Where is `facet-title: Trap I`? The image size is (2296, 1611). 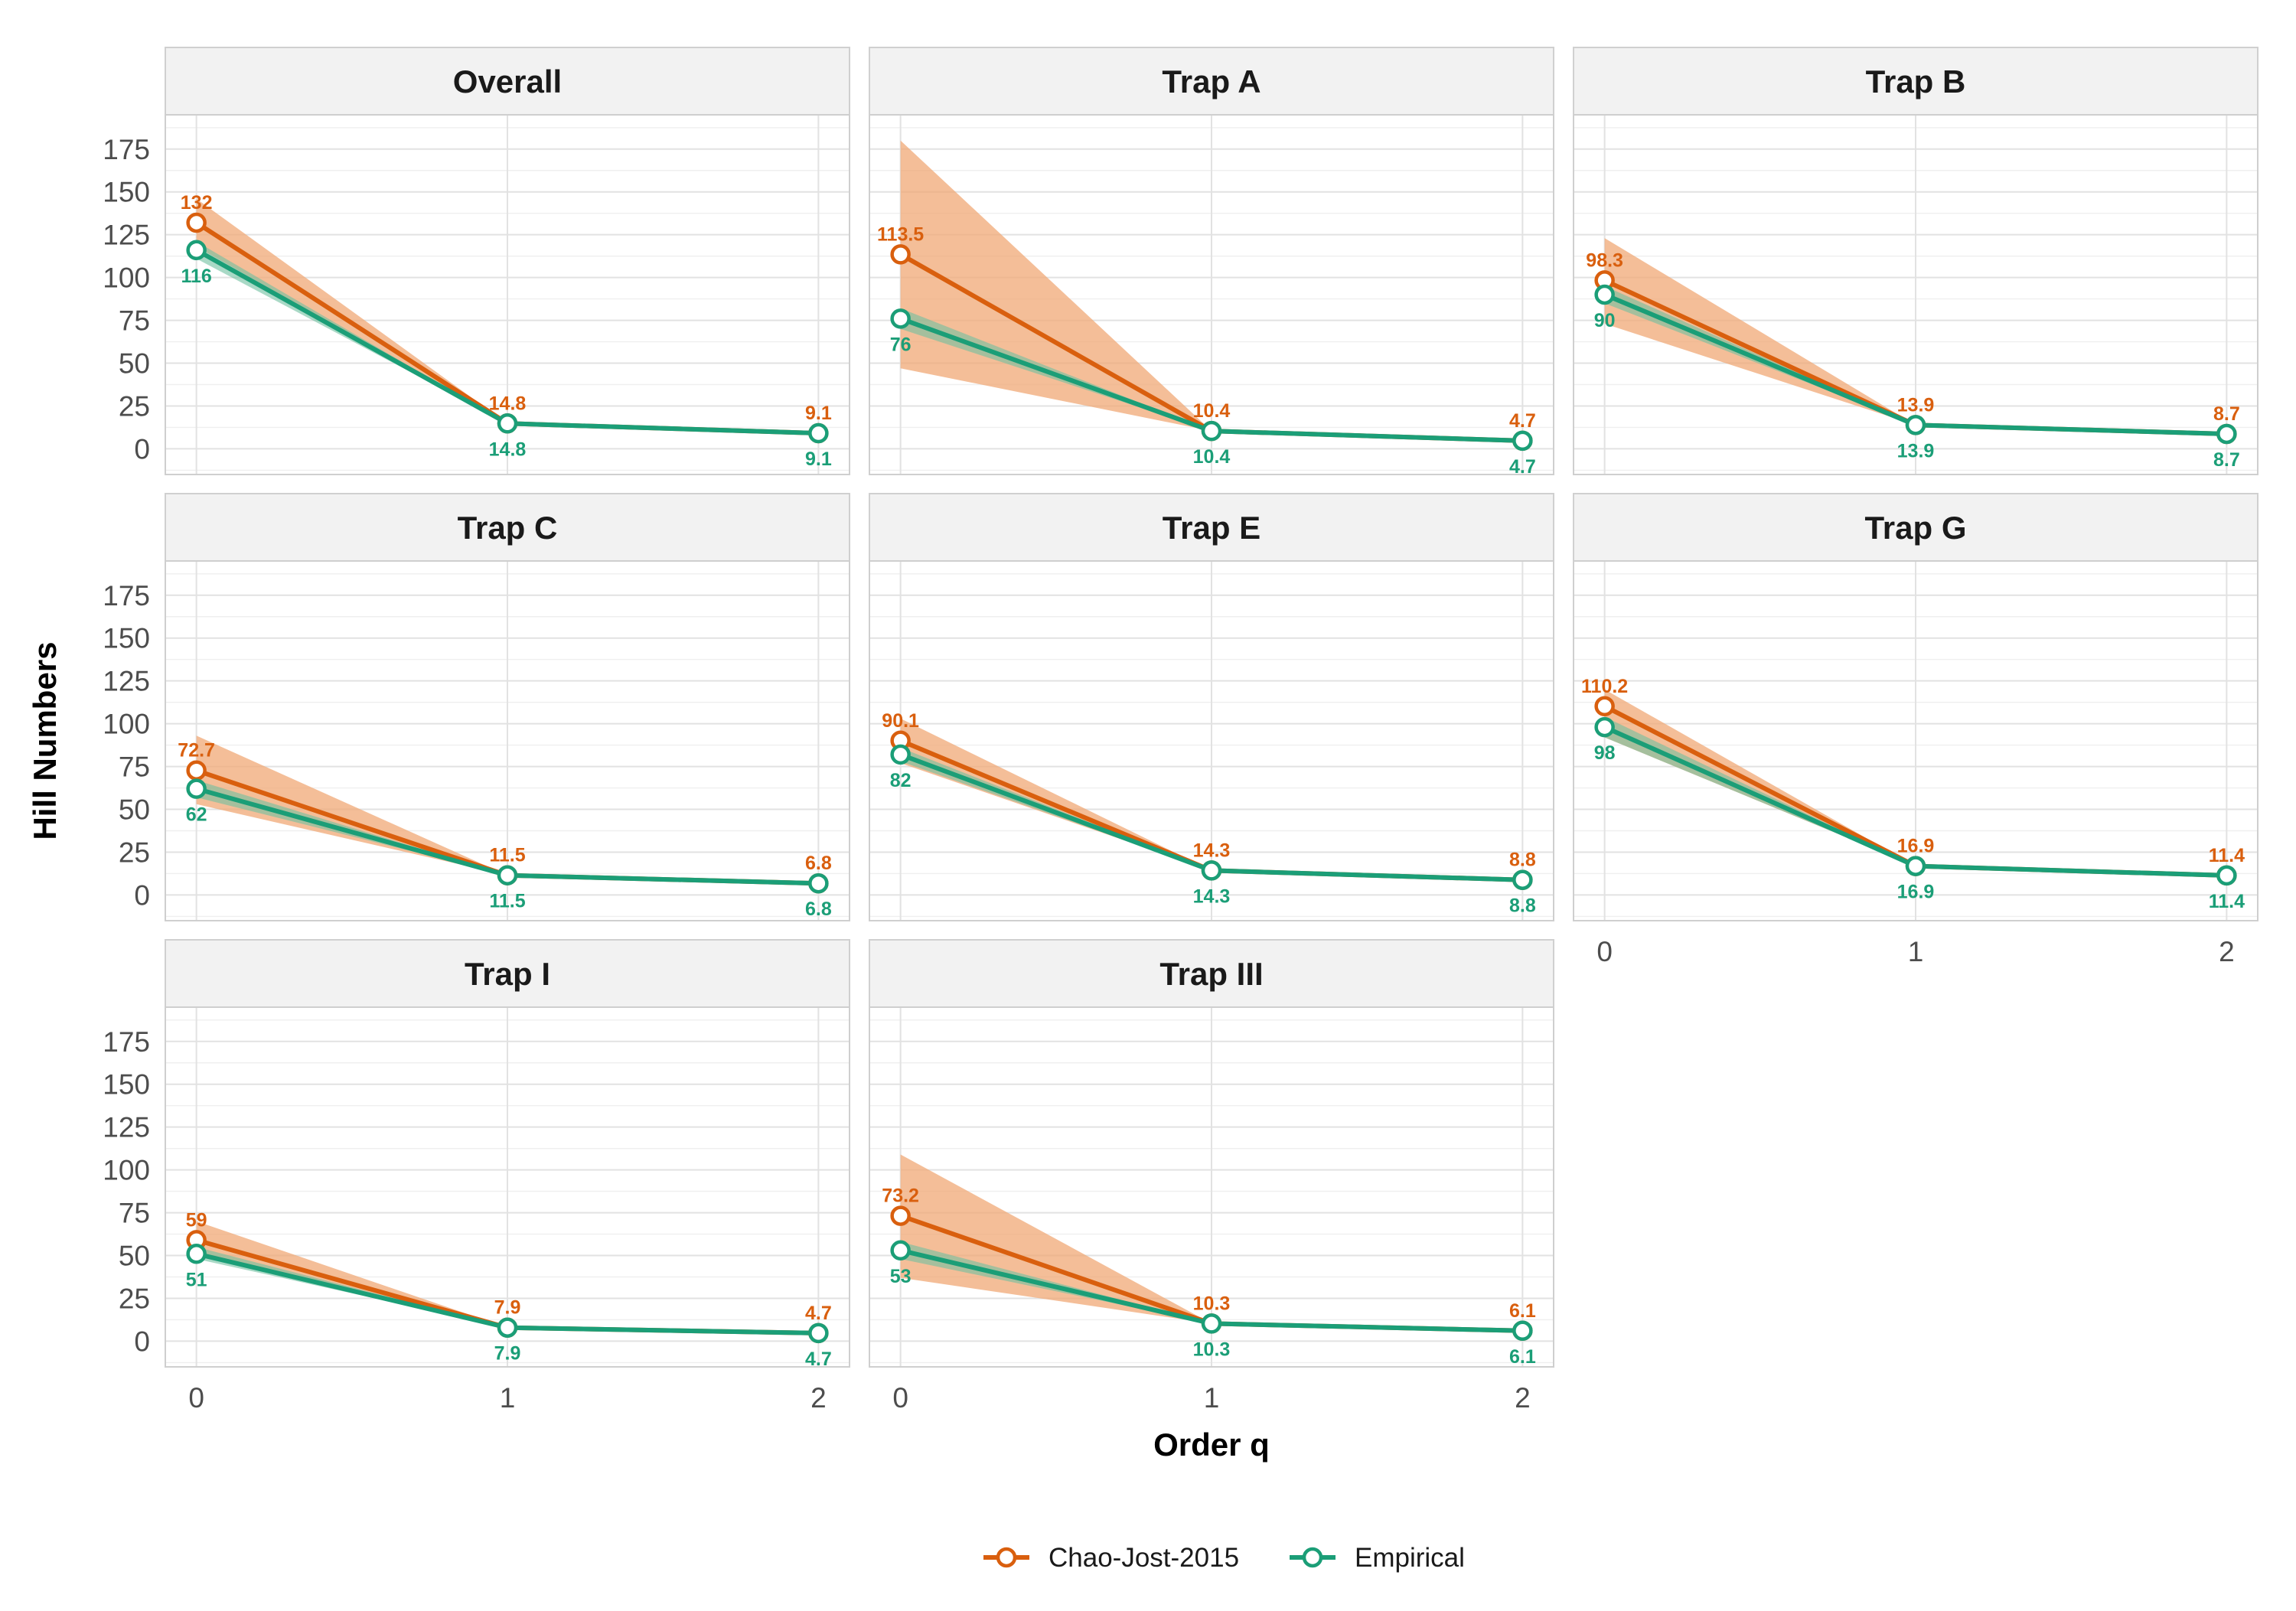 facet-title: Trap I is located at coordinates (507, 974).